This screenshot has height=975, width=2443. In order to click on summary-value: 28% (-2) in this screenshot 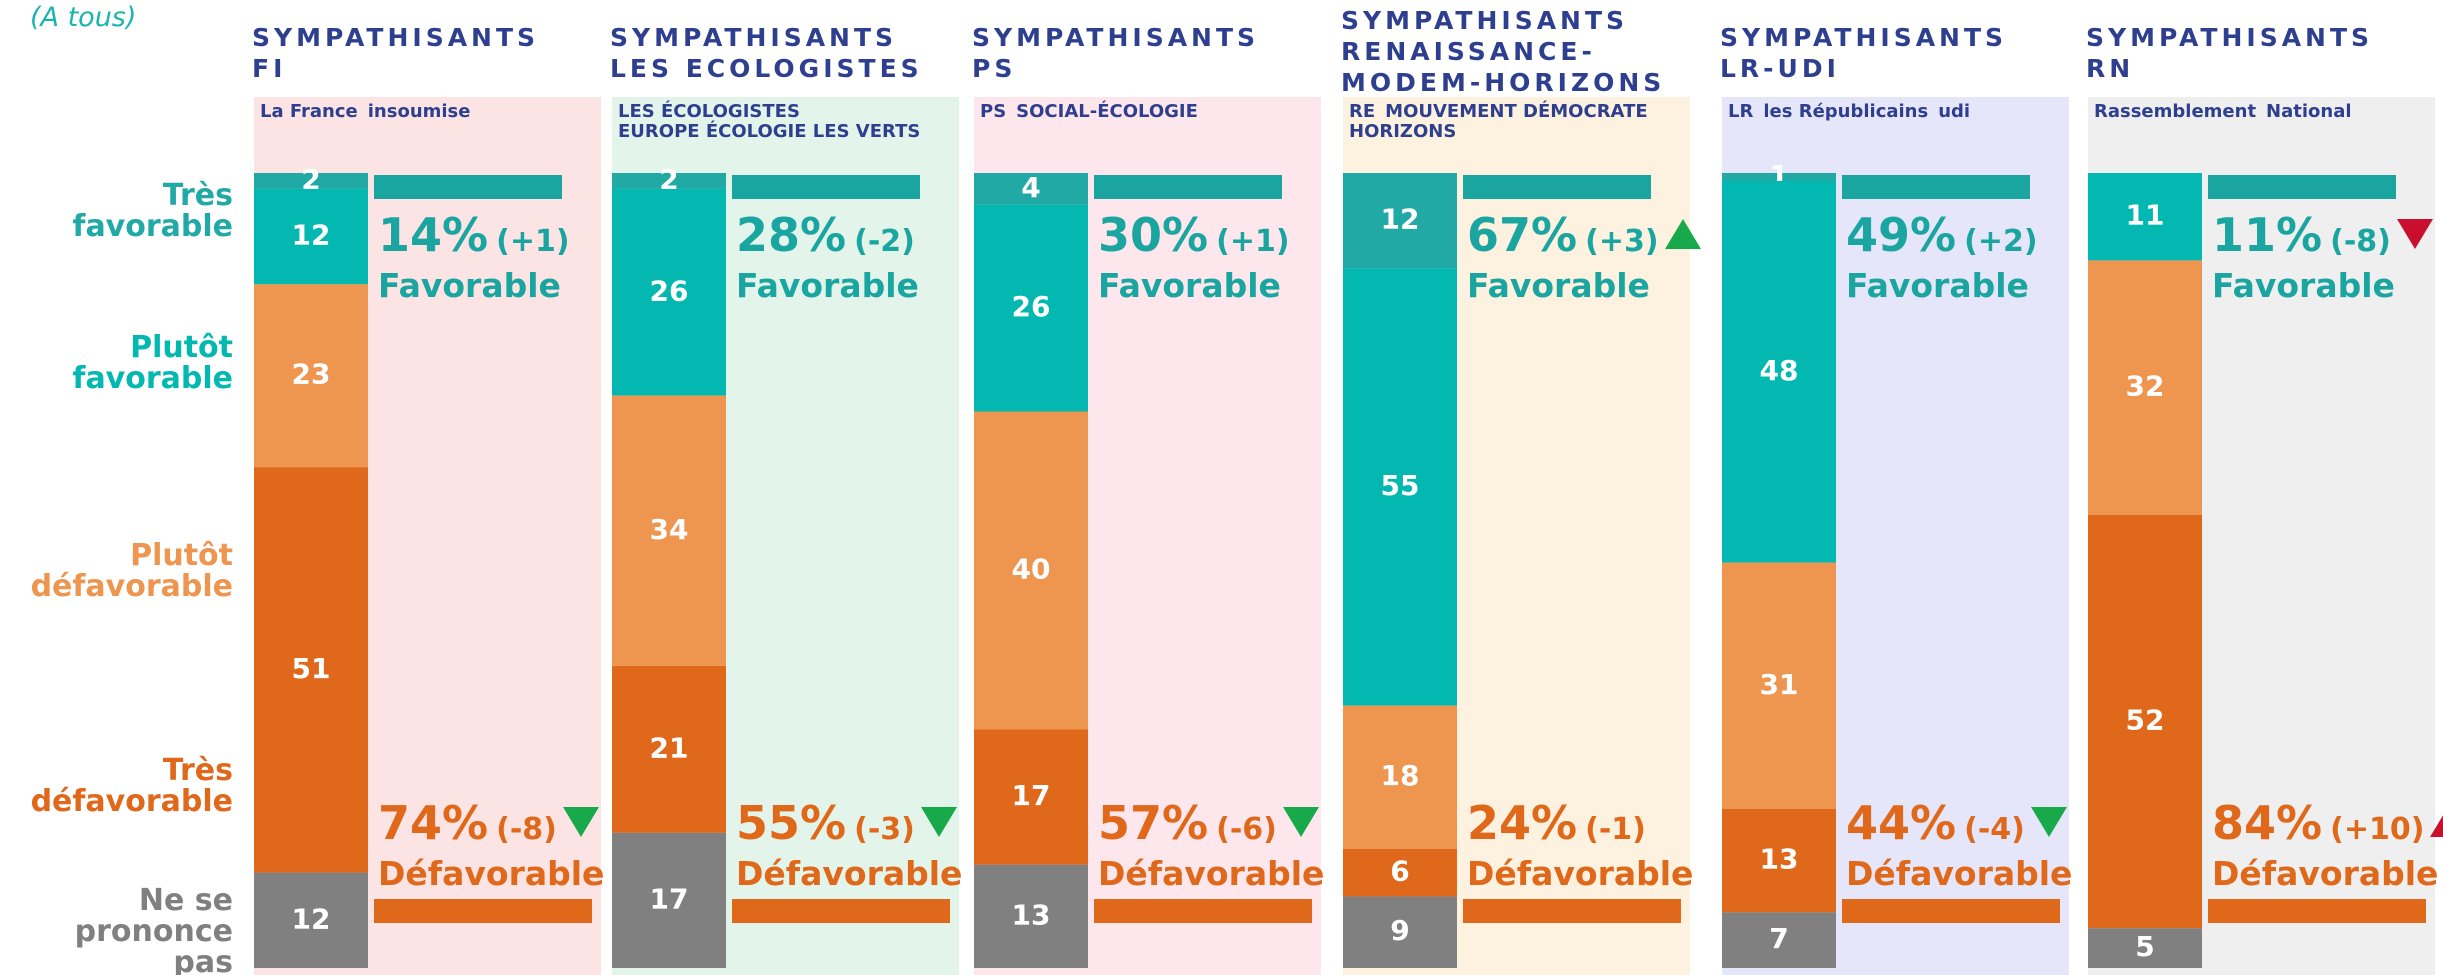, I will do `click(825, 235)`.